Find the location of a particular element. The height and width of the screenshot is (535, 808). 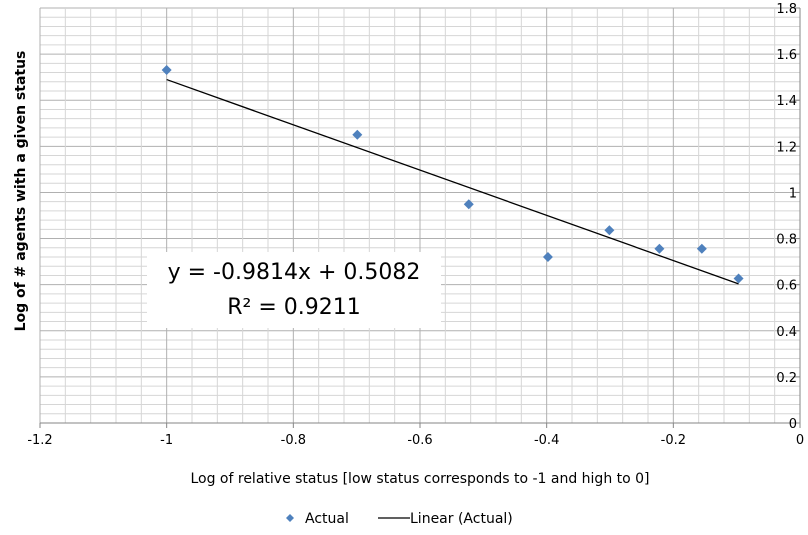

r-squared-label: R² = 0.9211 is located at coordinates (294, 307).